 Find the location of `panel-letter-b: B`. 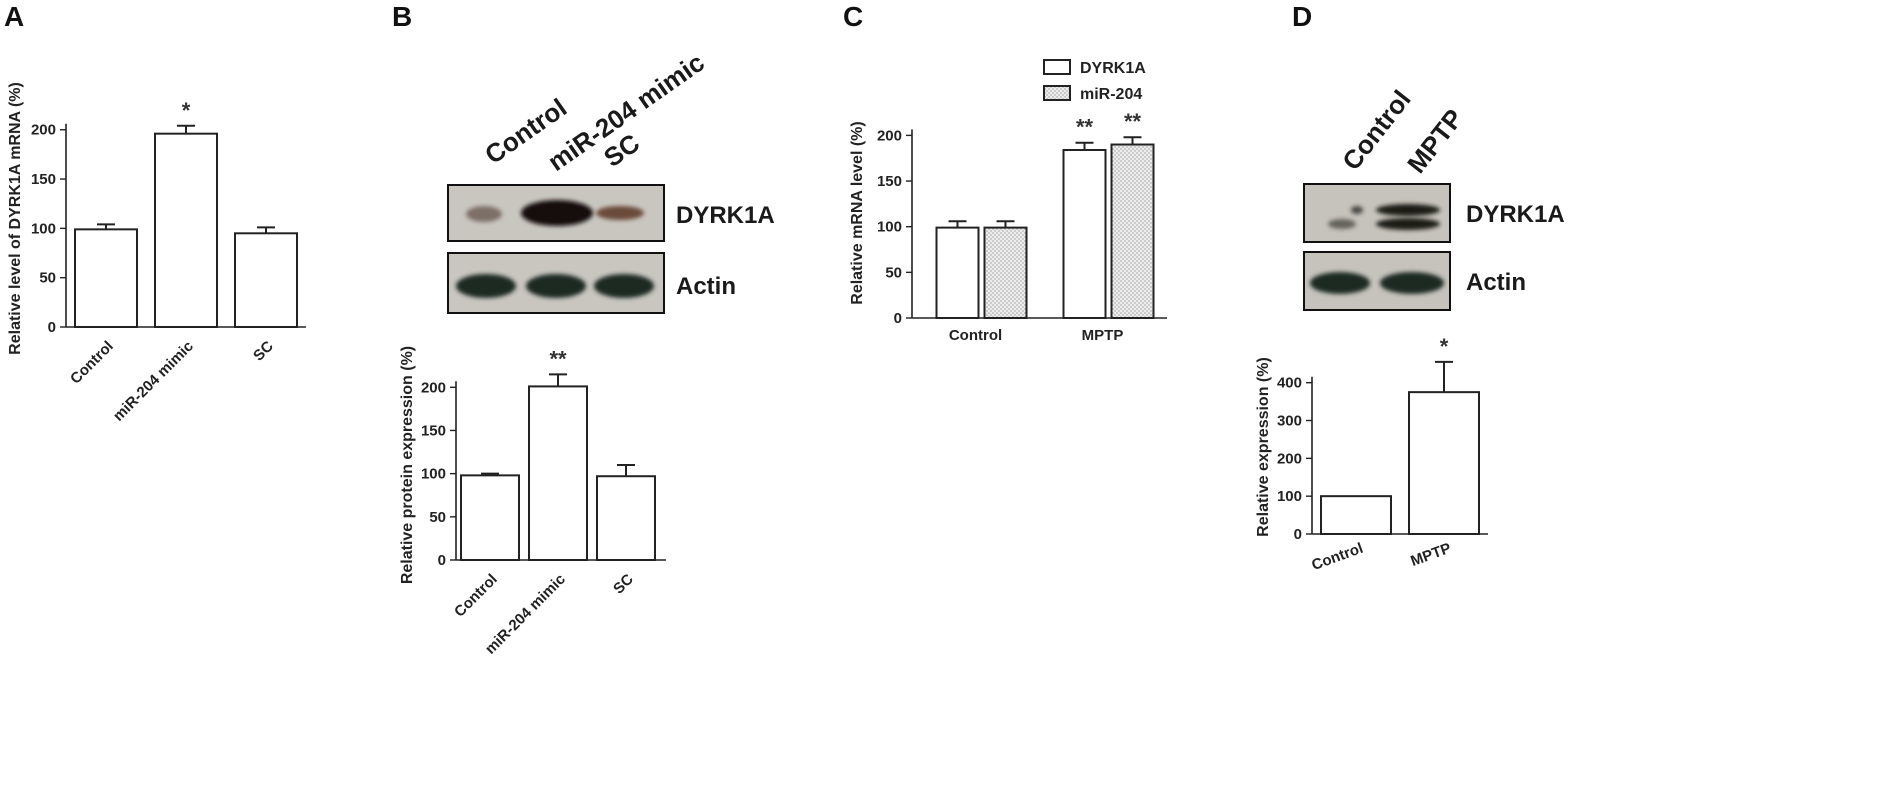

panel-letter-b: B is located at coordinates (402, 16).